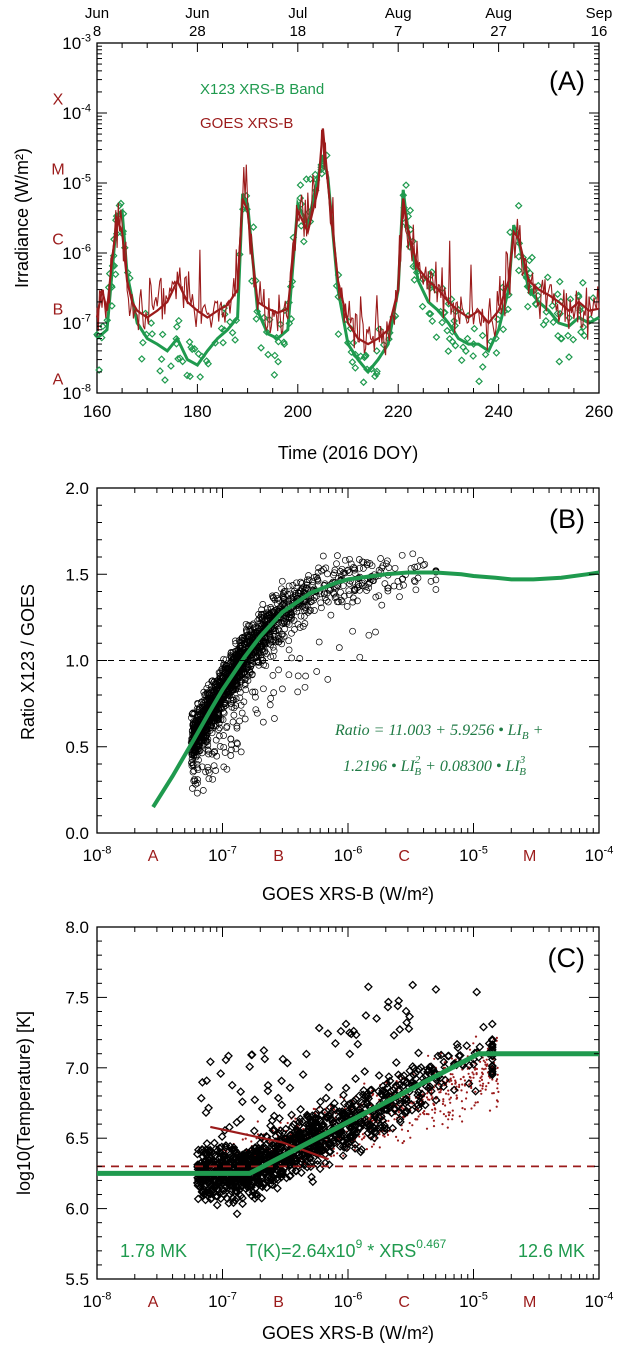  What do you see at coordinates (438, 732) in the screenshot?
I see `panel-b-equation-line1: Ratio = 11.003 + 5.9256 • LIB +` at bounding box center [438, 732].